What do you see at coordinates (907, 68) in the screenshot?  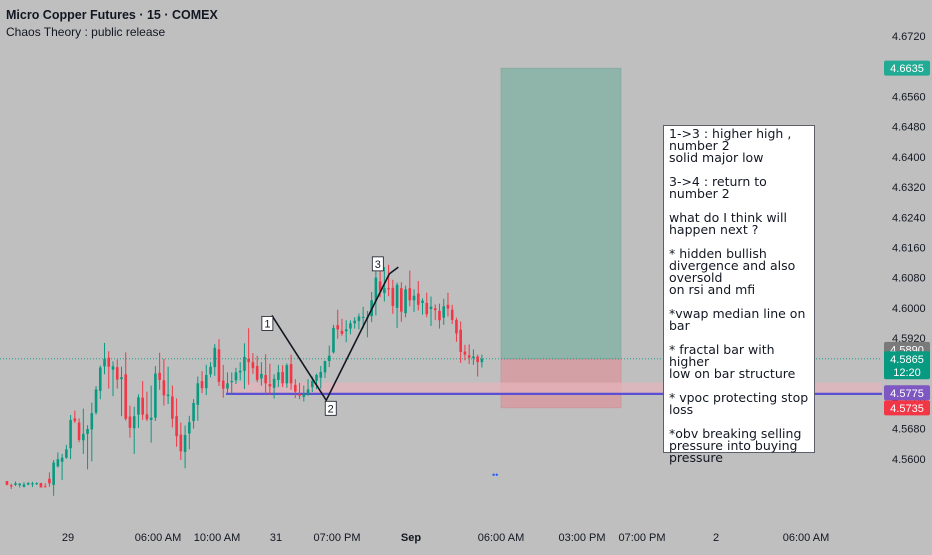 I see `price-tag-target: 4.6635` at bounding box center [907, 68].